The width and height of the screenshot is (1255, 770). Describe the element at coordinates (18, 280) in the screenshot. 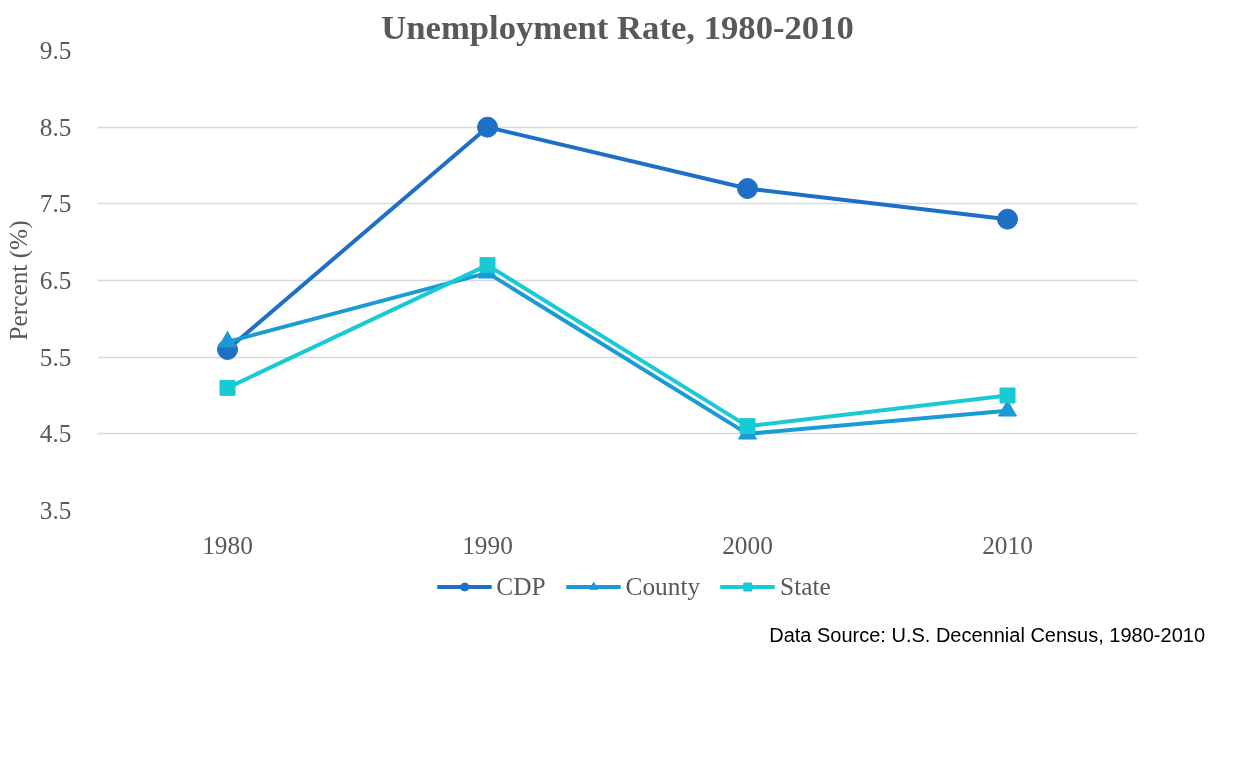

I see `y-axis-title: Percent (%)` at that location.